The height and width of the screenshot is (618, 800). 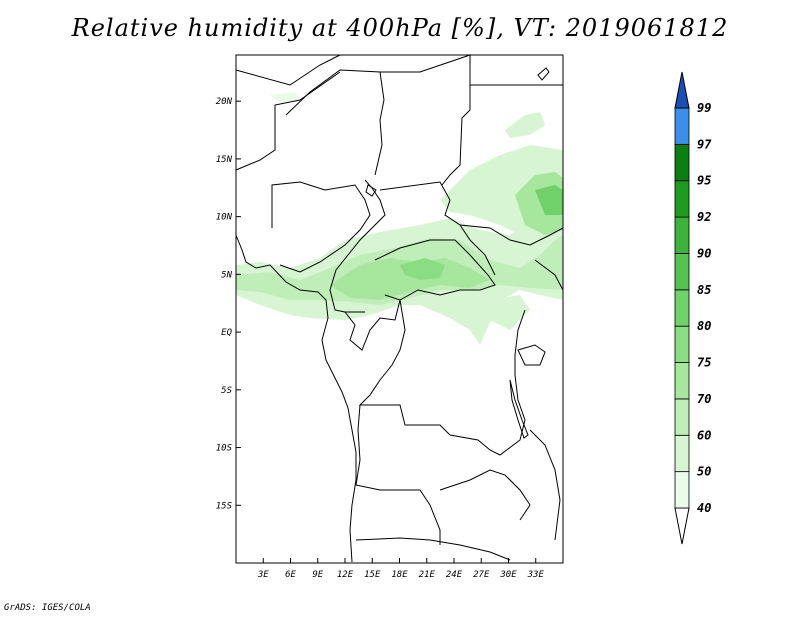 What do you see at coordinates (519, 409) in the screenshot?
I see `lake-tanganyika` at bounding box center [519, 409].